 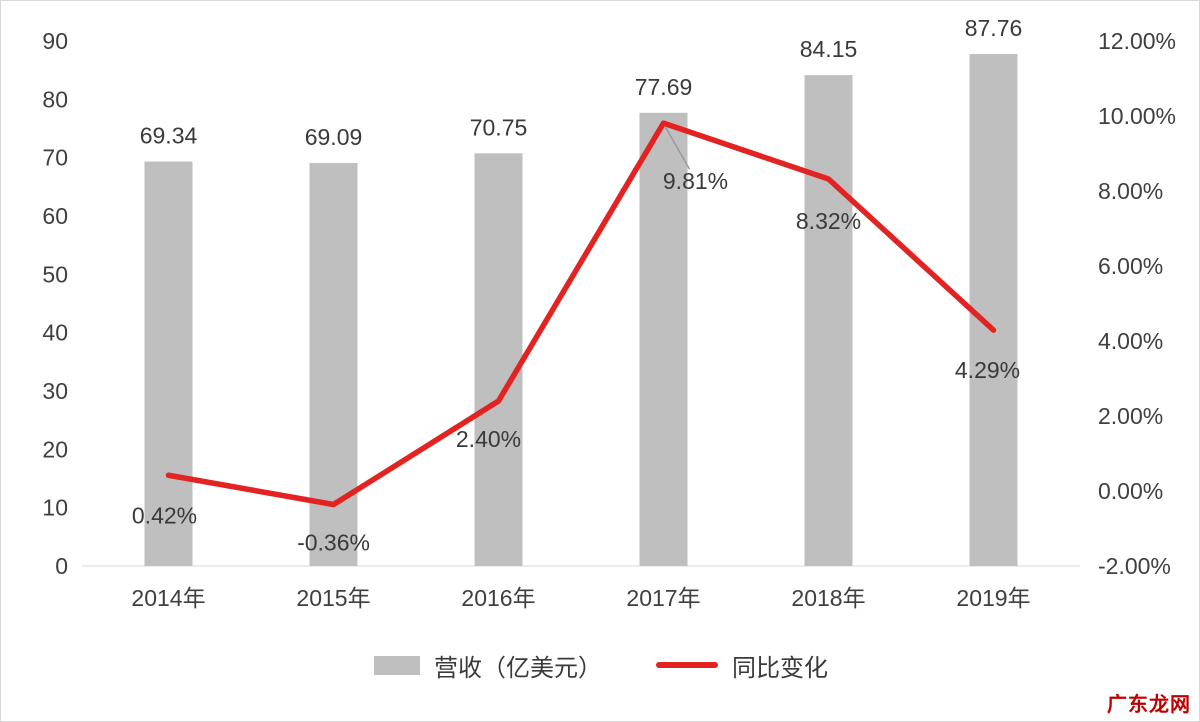 I want to click on left-axis-tick: 90, so click(x=55, y=41).